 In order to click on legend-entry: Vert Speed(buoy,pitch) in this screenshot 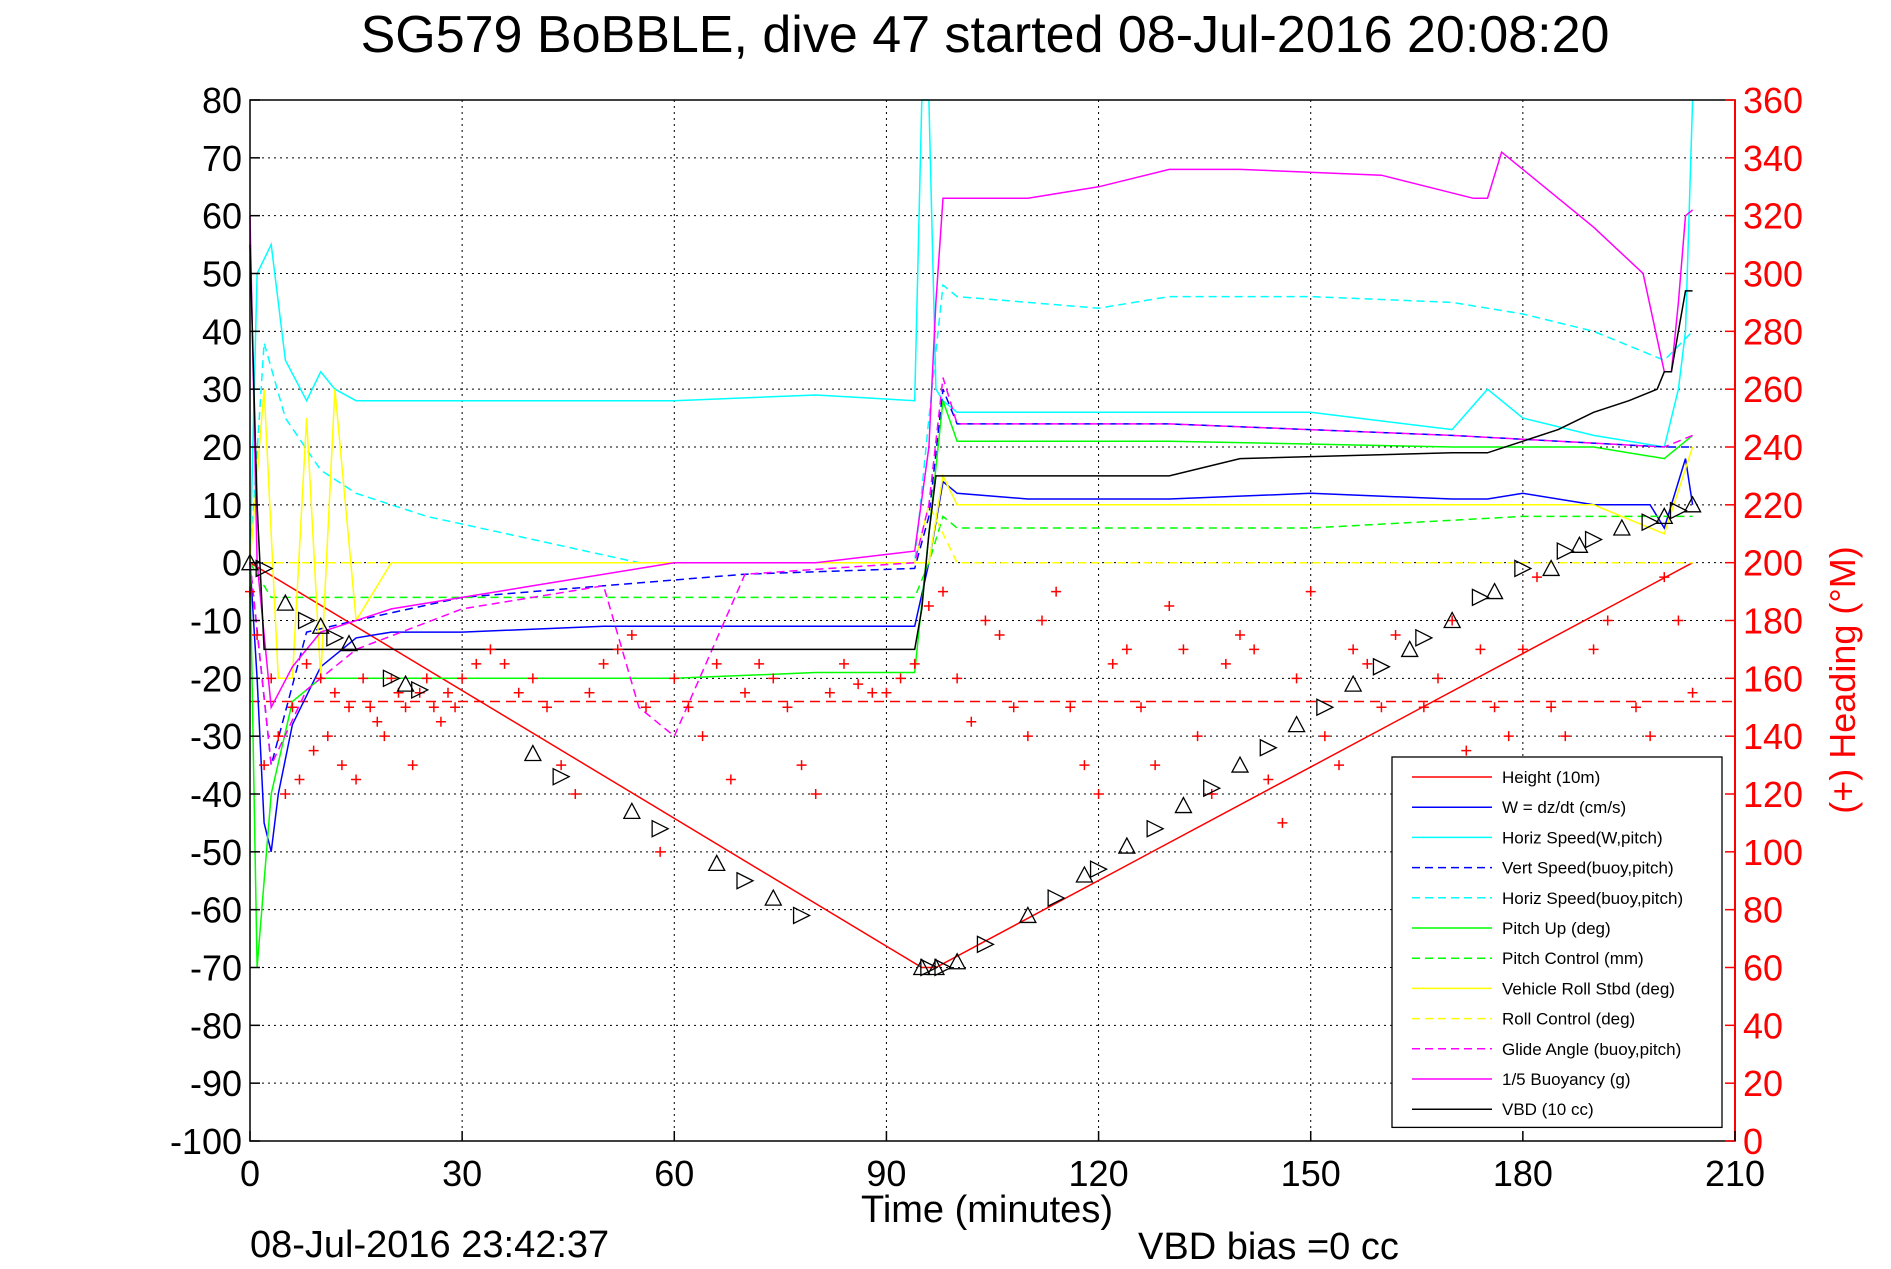, I will do `click(1588, 868)`.